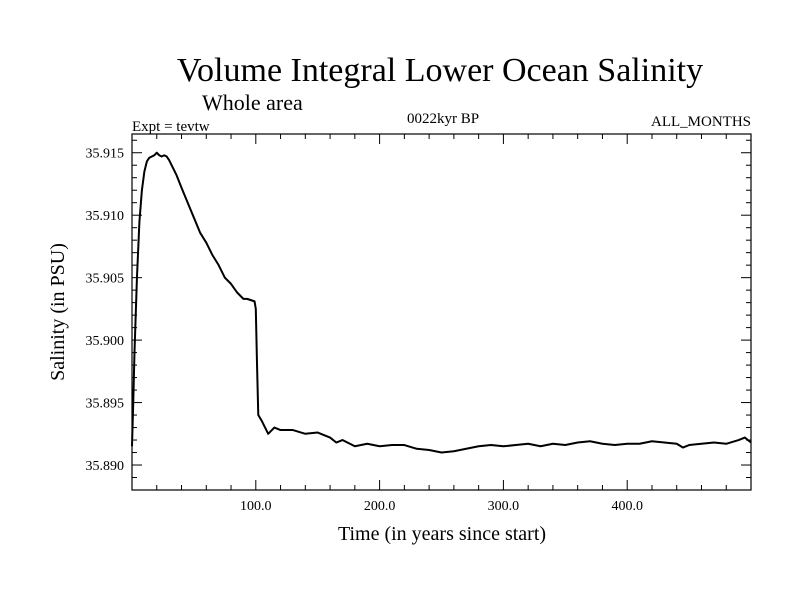 Image resolution: width=800 pixels, height=600 pixels. I want to click on y-tick-labels: 35.890 35.895 35.900 35.905 35.910 35.915, so click(105, 310).